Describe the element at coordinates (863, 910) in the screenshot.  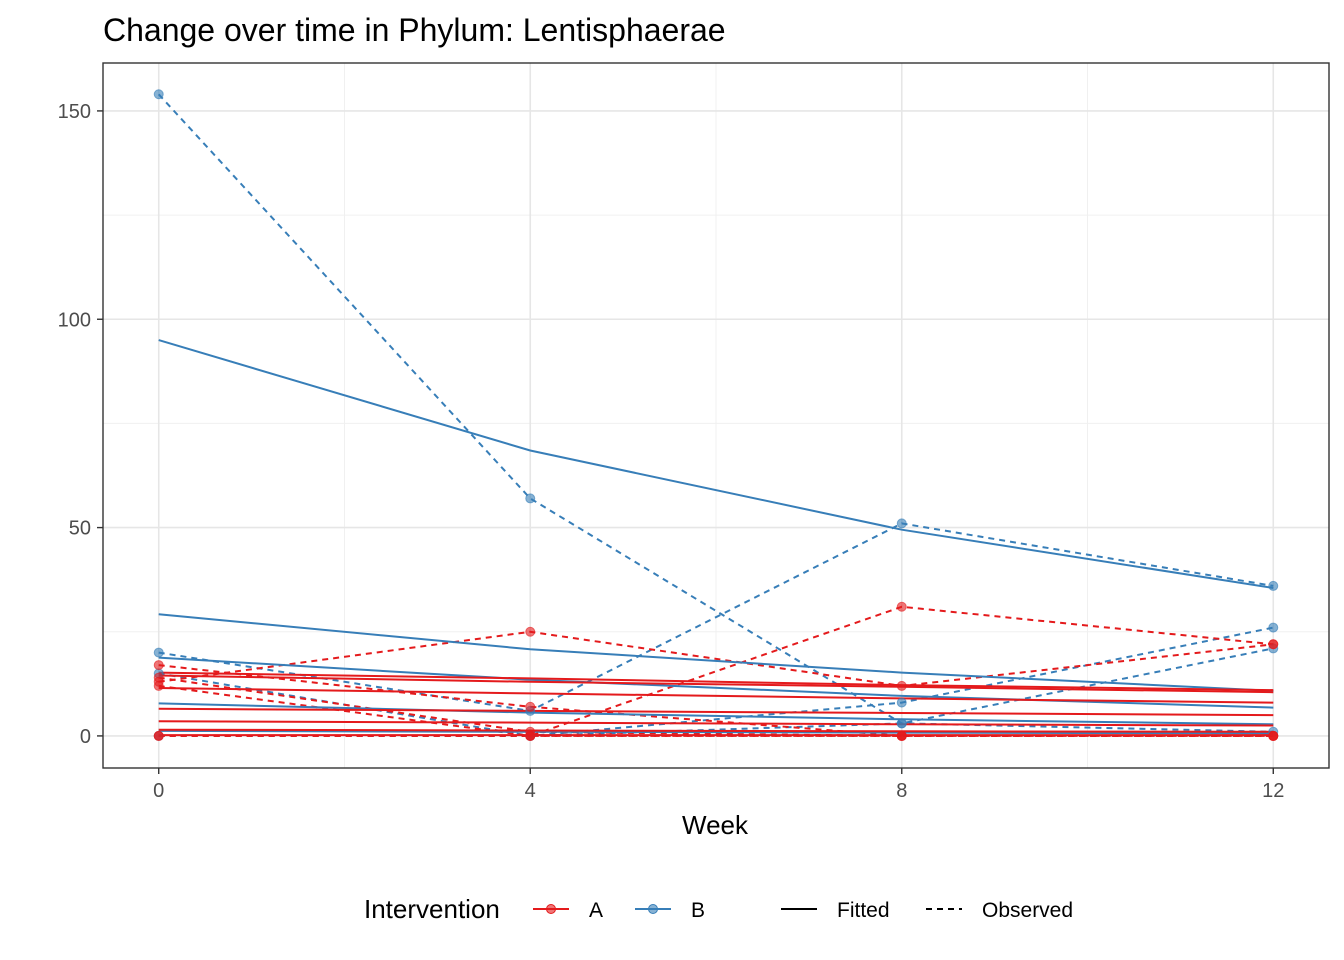
I see `legend-label-fitted: Fitted` at that location.